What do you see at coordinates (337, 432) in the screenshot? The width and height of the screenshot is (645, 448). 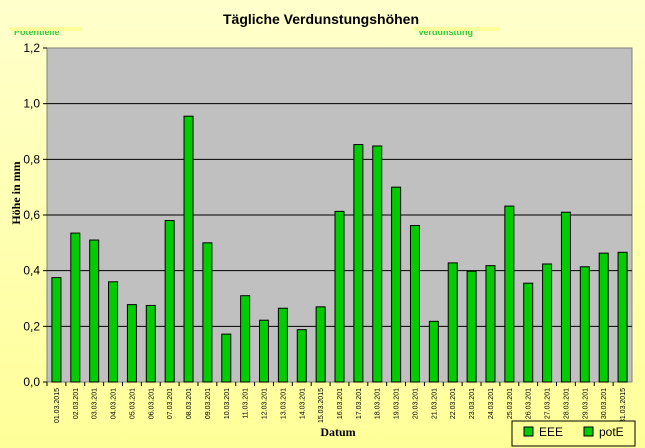 I see `x-axis-label: Datum` at bounding box center [337, 432].